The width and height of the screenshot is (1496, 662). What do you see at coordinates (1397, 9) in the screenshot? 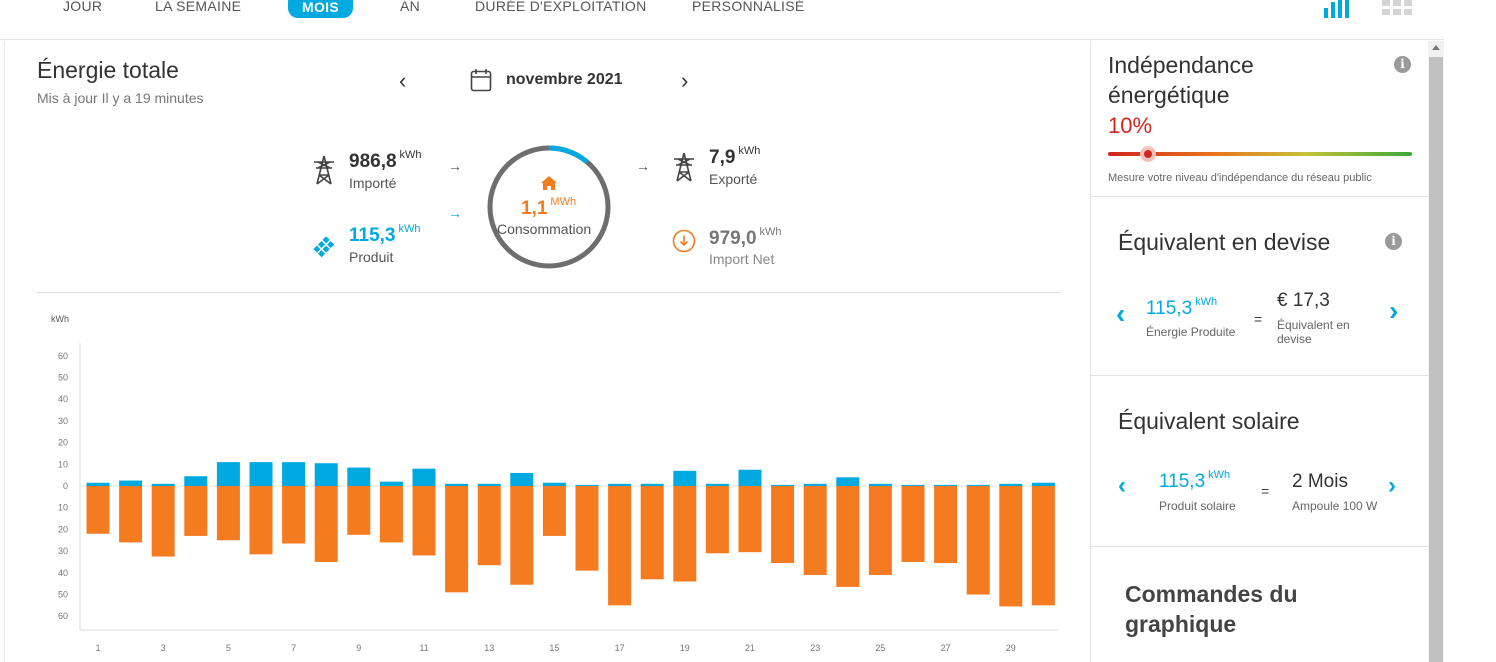
I see `grid-view-icon` at bounding box center [1397, 9].